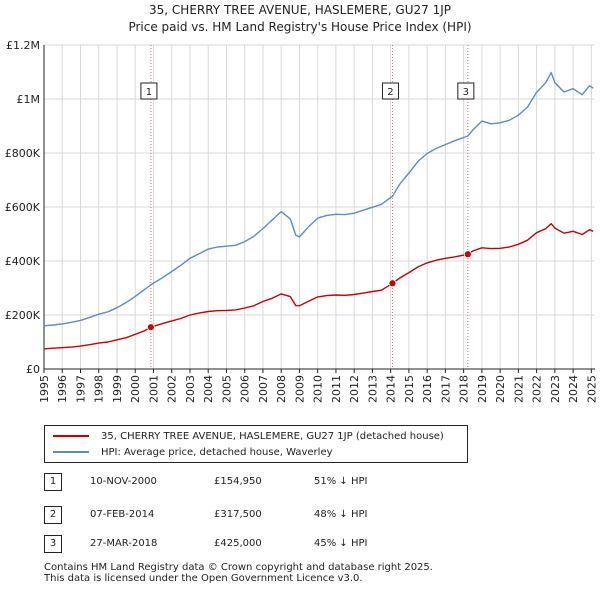 This screenshot has width=600, height=590. I want to click on sale-badge-label-2: 2, so click(390, 92).